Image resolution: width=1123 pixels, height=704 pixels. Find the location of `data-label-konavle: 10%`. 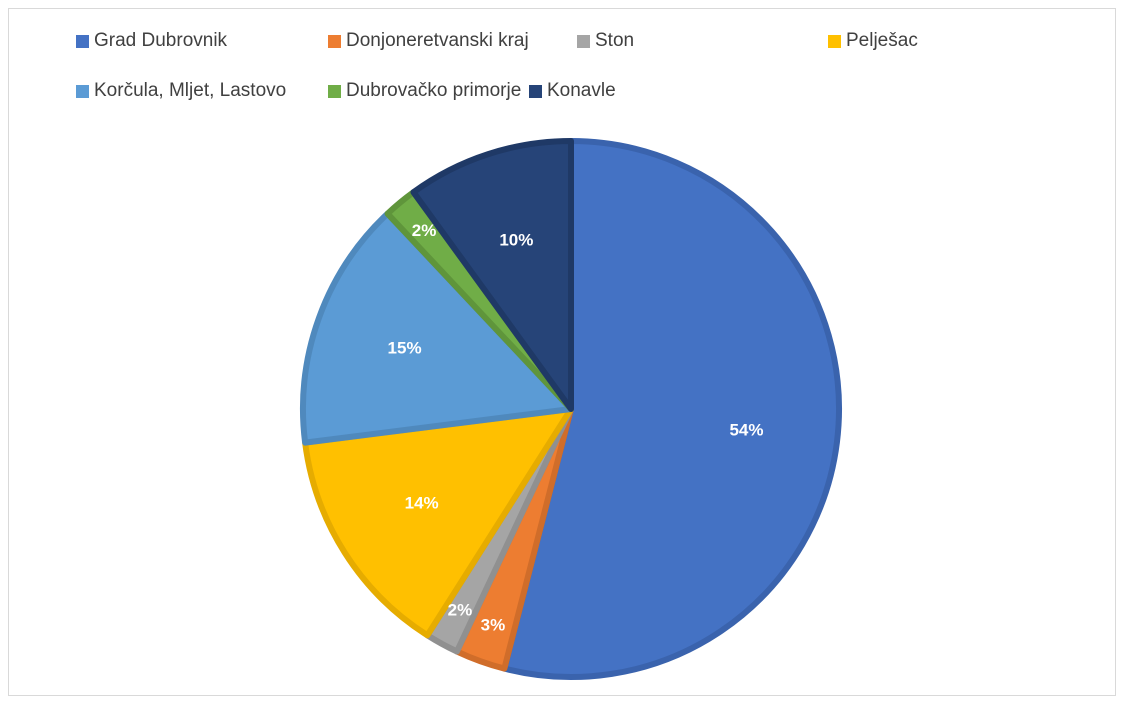

data-label-konavle: 10% is located at coordinates (516, 239).